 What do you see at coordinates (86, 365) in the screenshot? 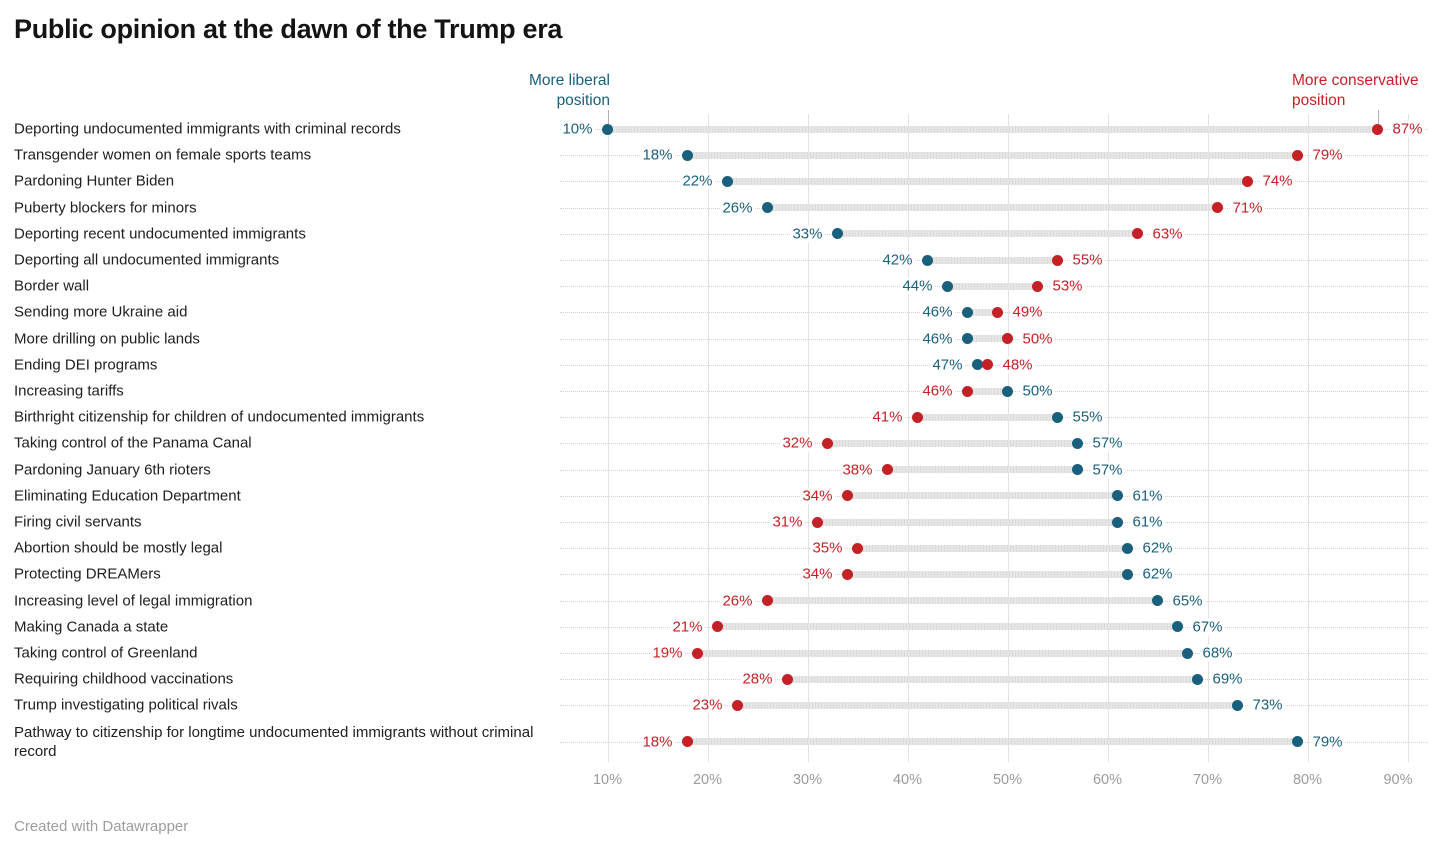
I see `category-label: Ending DEI programs` at bounding box center [86, 365].